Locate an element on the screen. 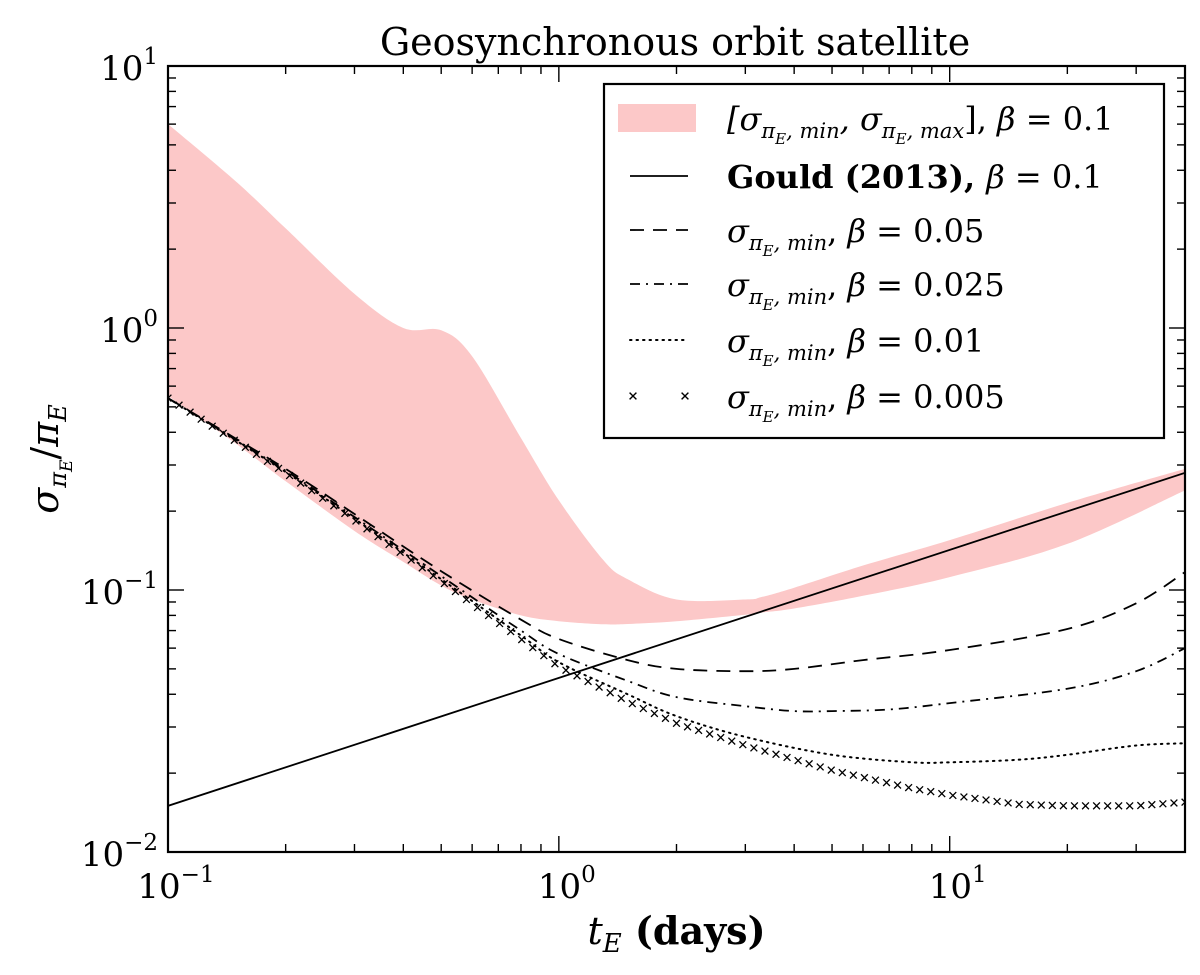  y-tick-label: 10⁻¹ is located at coordinates (119, 590).